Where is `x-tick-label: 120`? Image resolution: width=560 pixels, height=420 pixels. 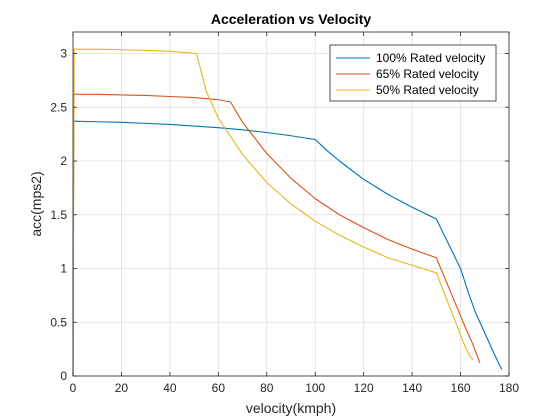
x-tick-label: 120 is located at coordinates (364, 388).